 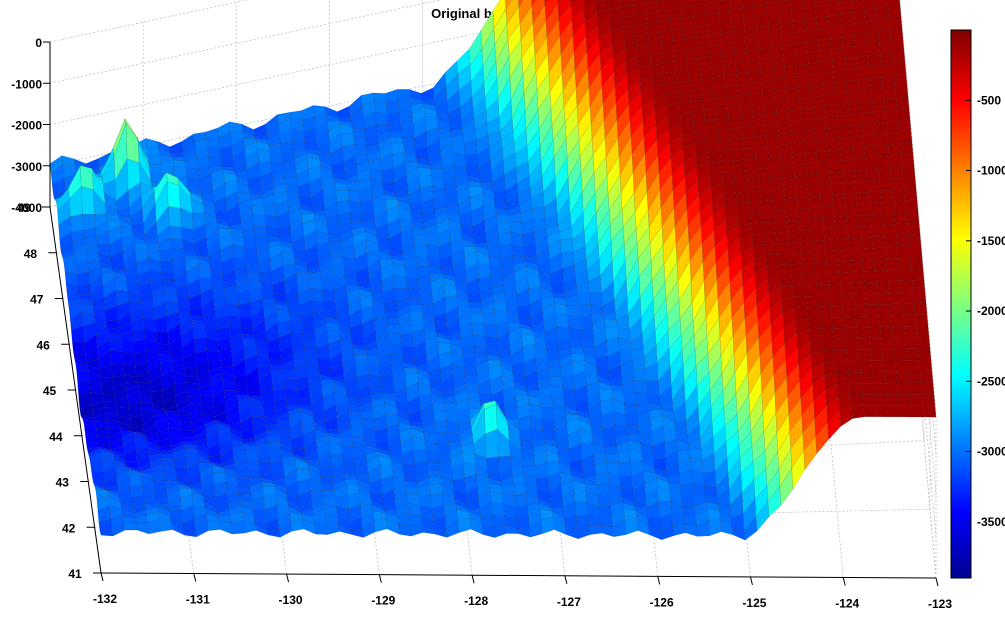 I want to click on x-tick-mark, so click(x=659, y=580).